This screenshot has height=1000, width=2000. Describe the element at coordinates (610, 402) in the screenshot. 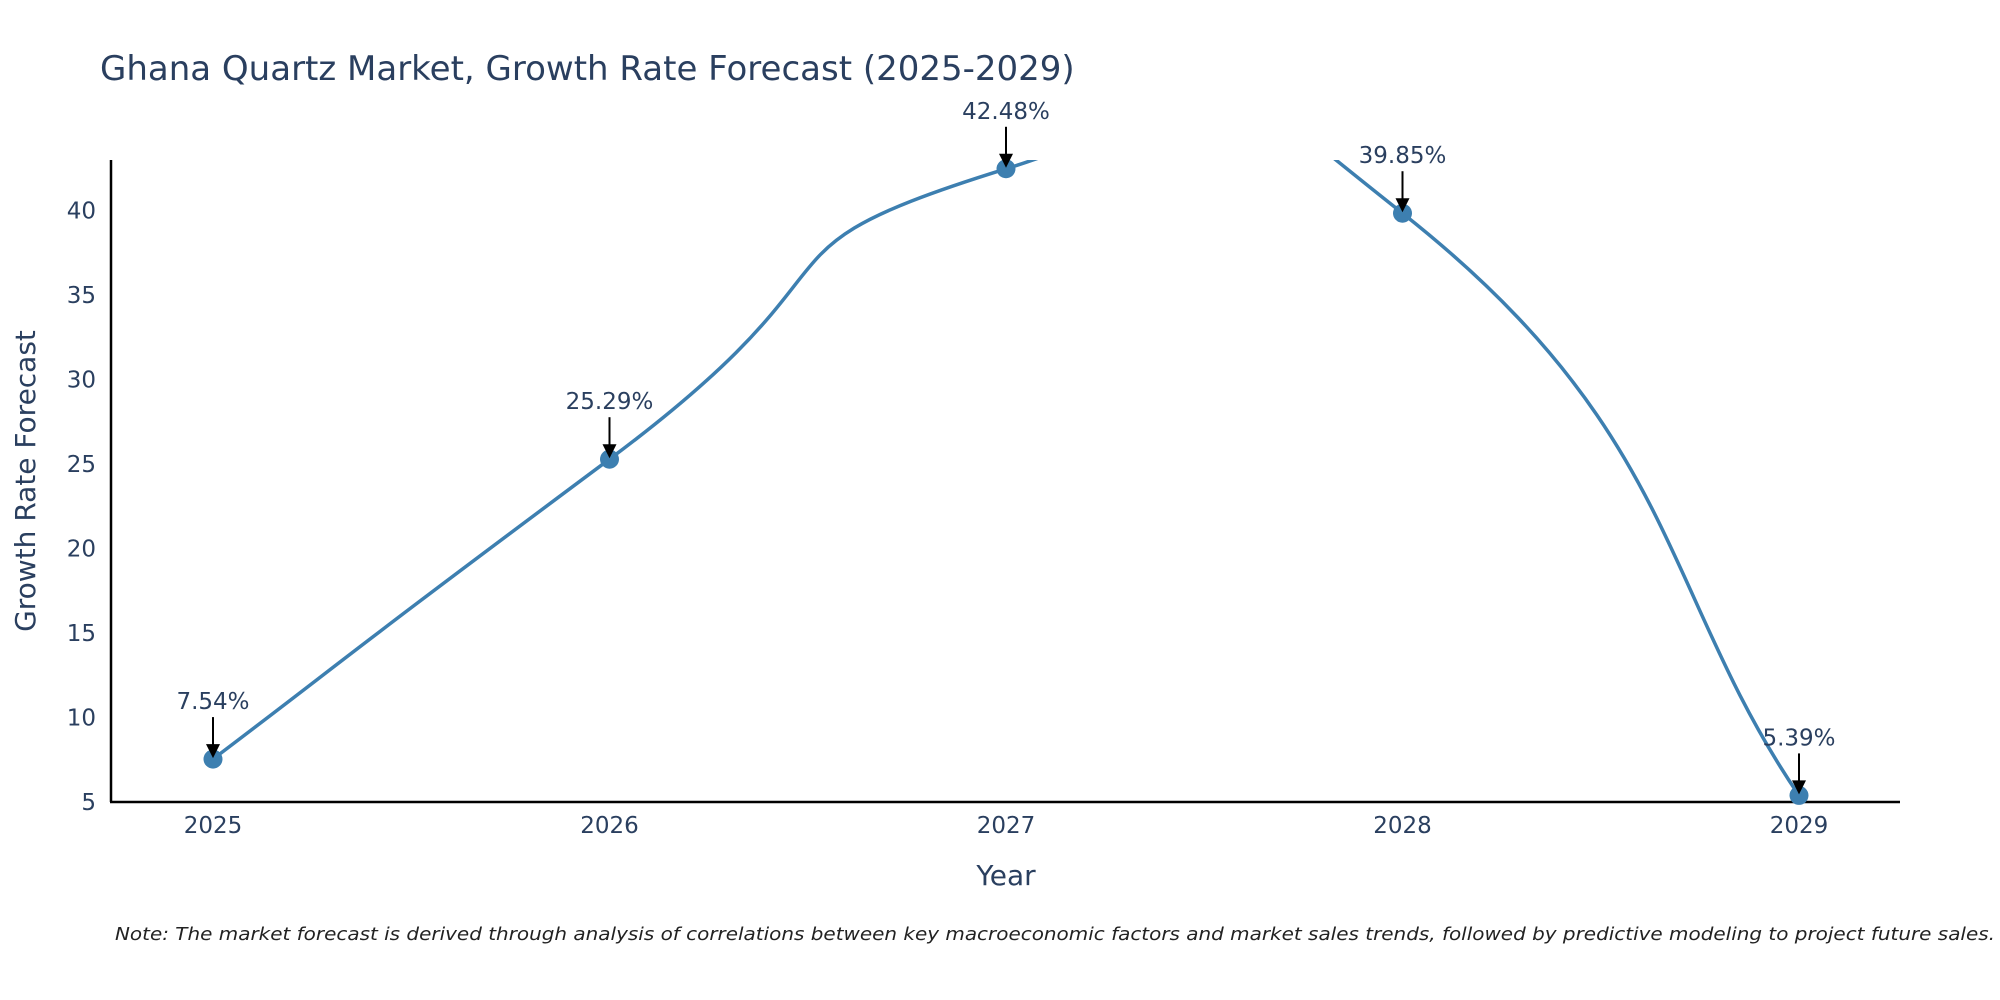

I see `data-label: 25.29%` at that location.